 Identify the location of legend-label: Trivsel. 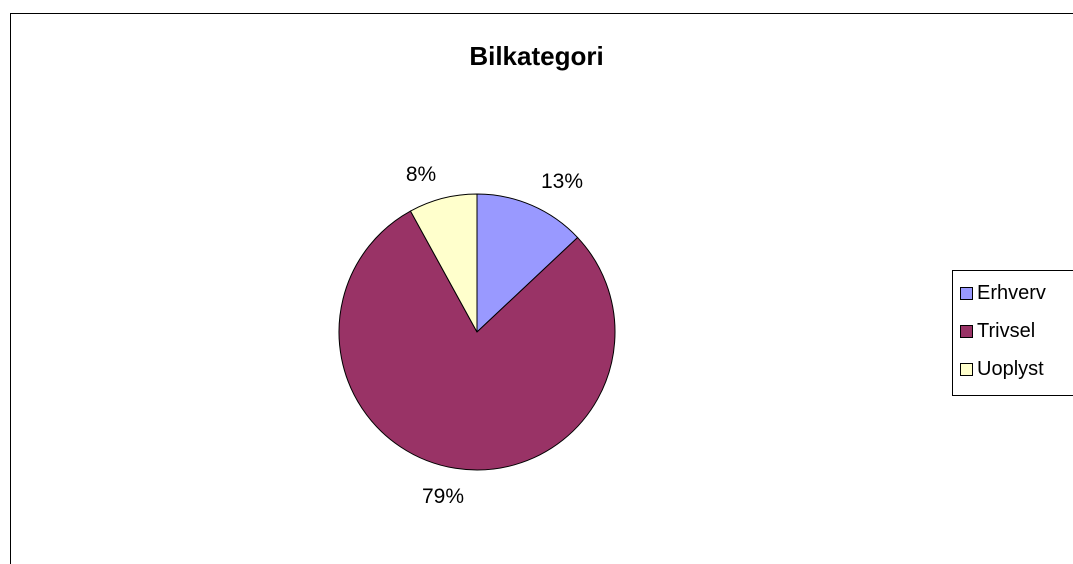
(1006, 330).